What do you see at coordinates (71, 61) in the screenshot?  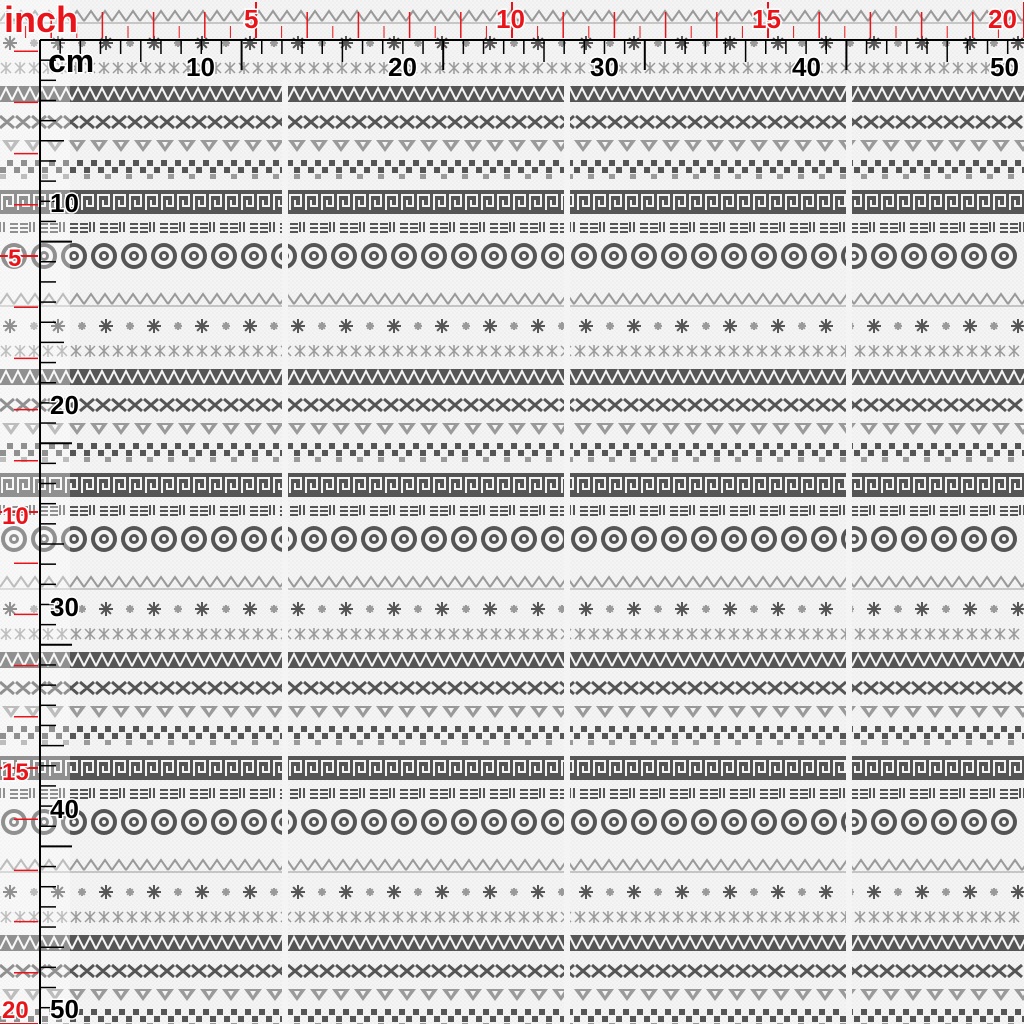 I see `cm-unit-label: cm` at bounding box center [71, 61].